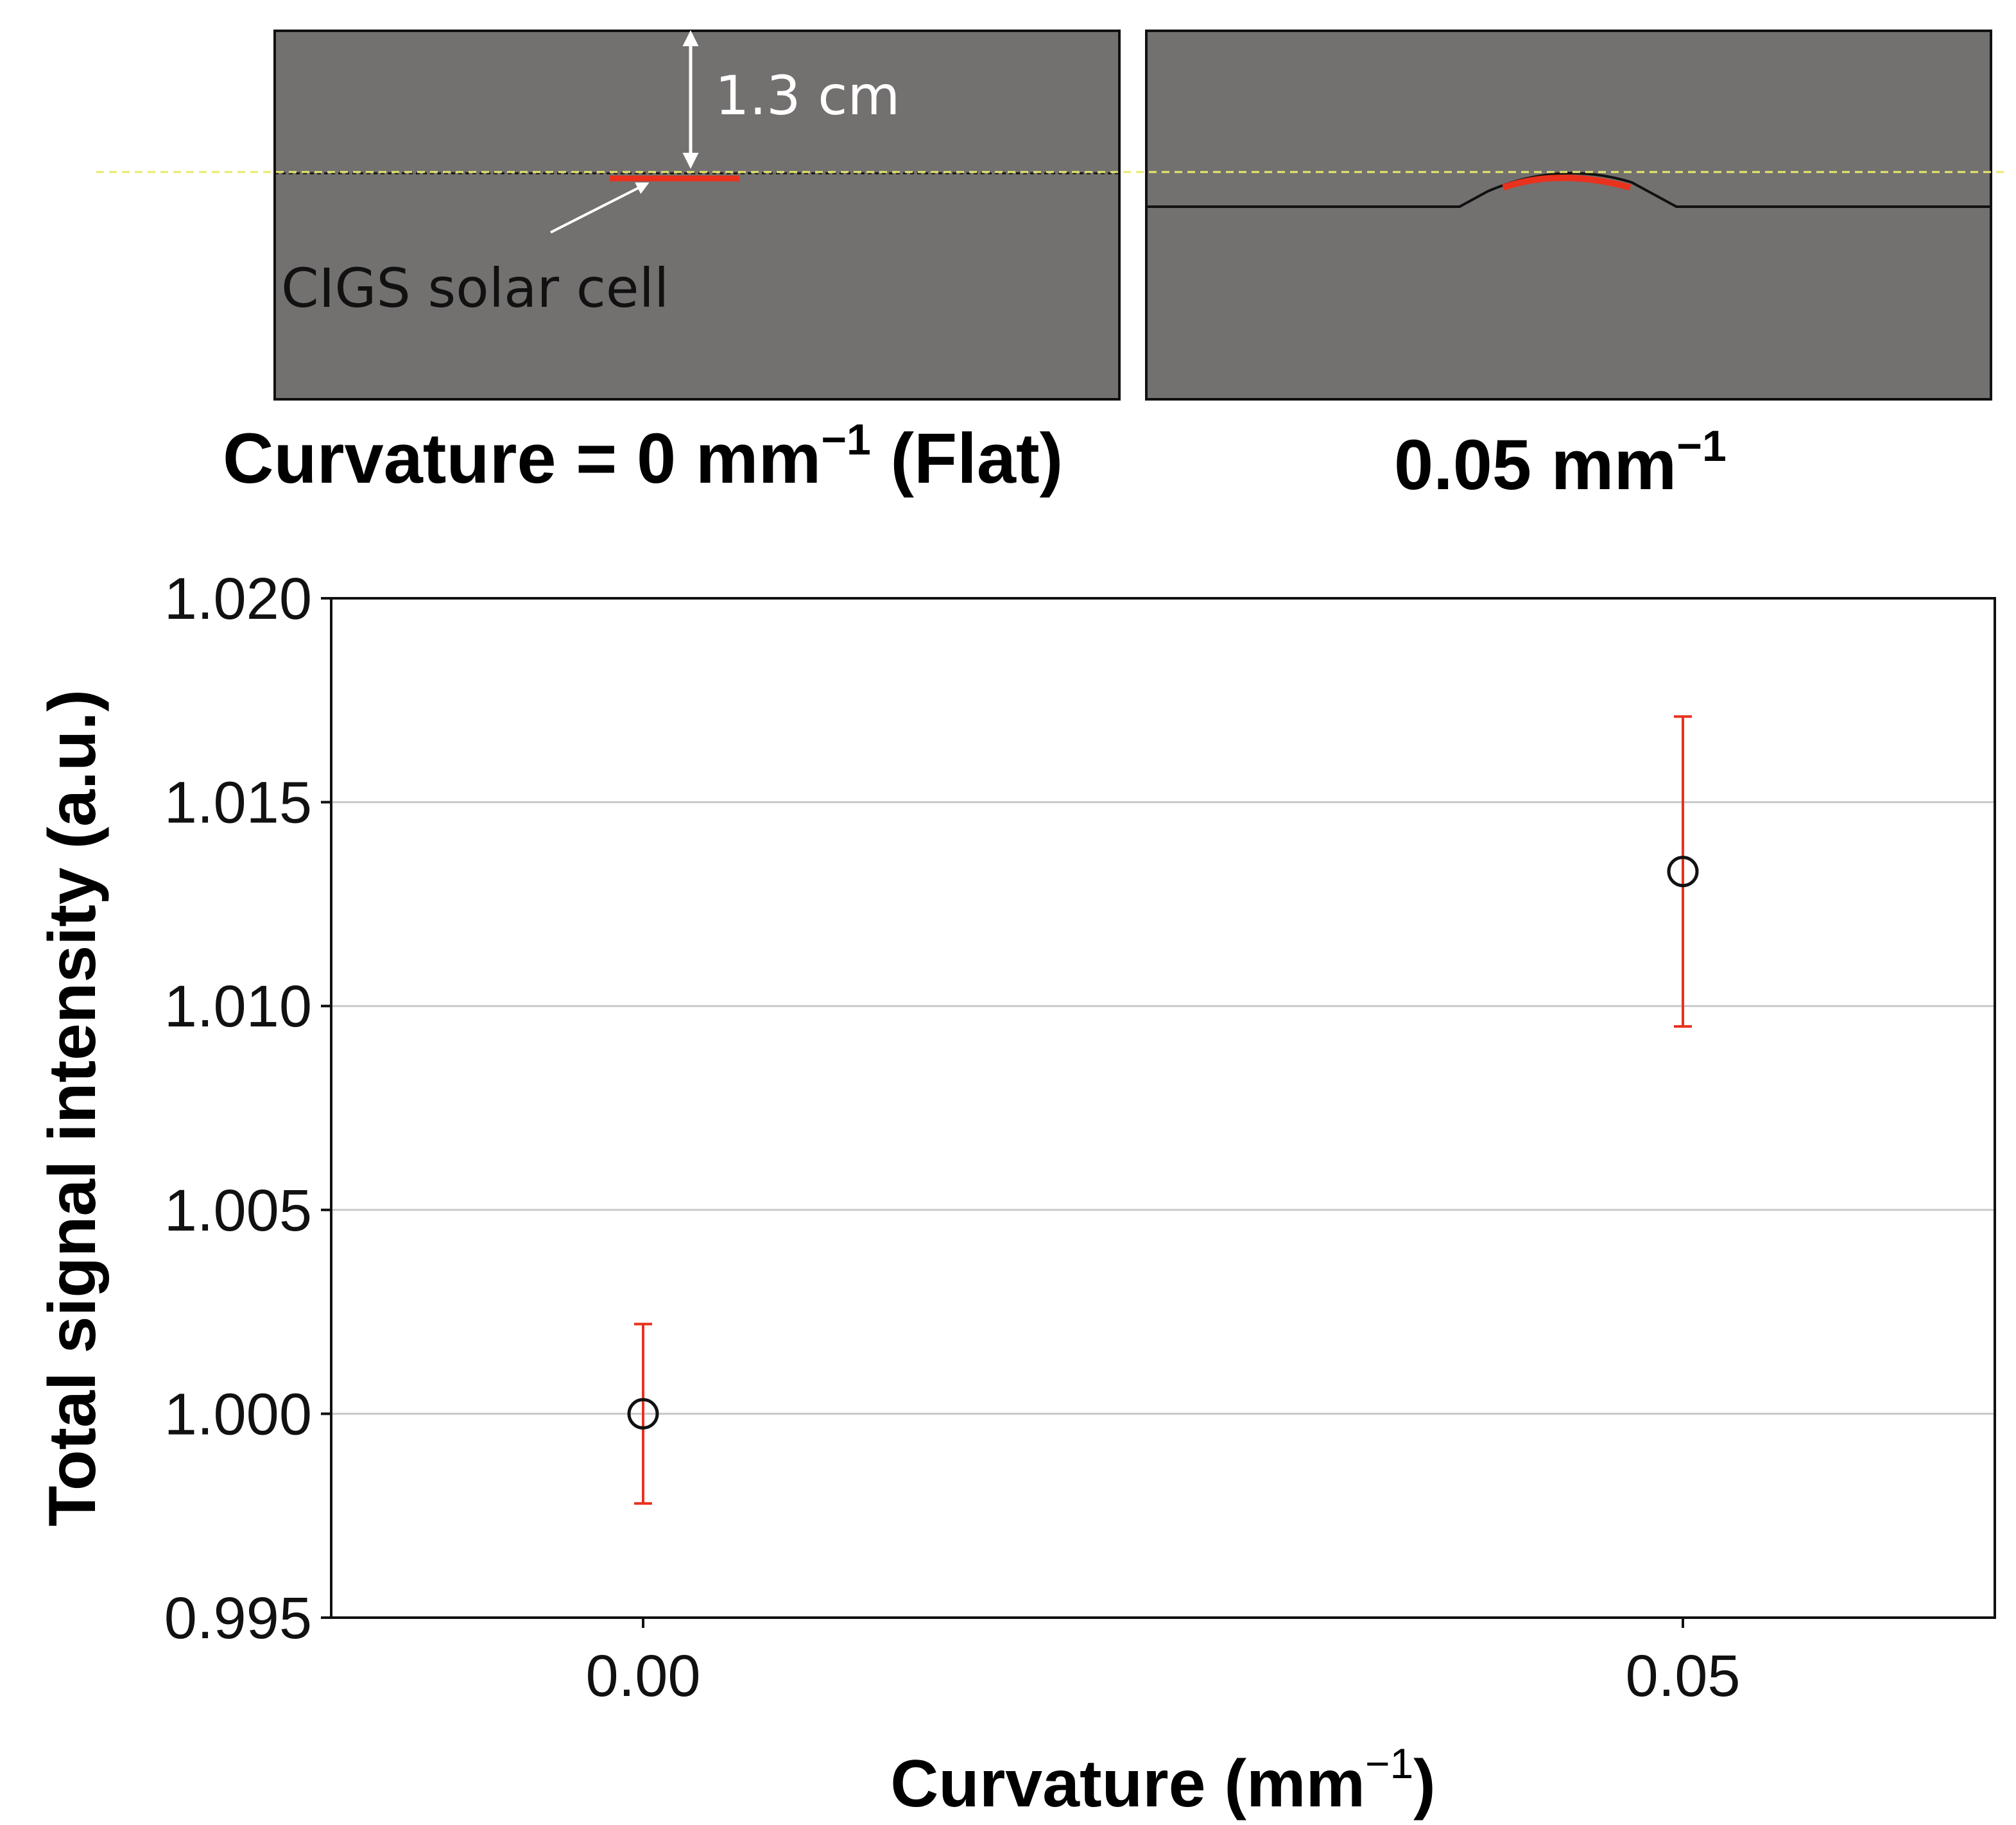 Image resolution: width=2016 pixels, height=1825 pixels. What do you see at coordinates (807, 95) in the screenshot?
I see `dimension-label: 1.3 cm` at bounding box center [807, 95].